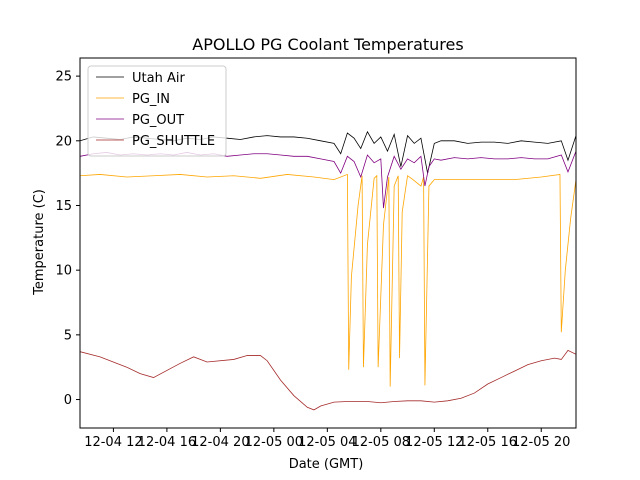  What do you see at coordinates (173, 141) in the screenshot?
I see `legend-label: PG_SHUTTLE` at bounding box center [173, 141].